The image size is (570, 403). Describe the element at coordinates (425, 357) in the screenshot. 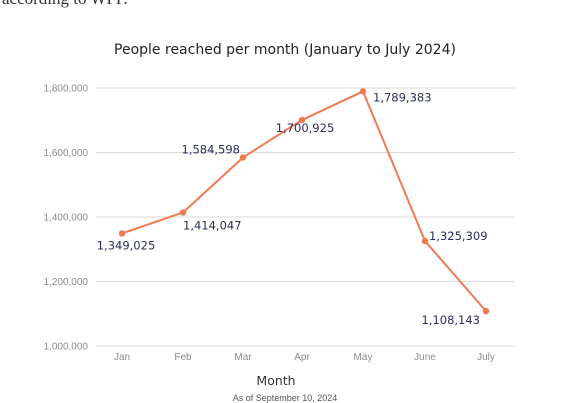

I see `x-tick-label: June` at that location.